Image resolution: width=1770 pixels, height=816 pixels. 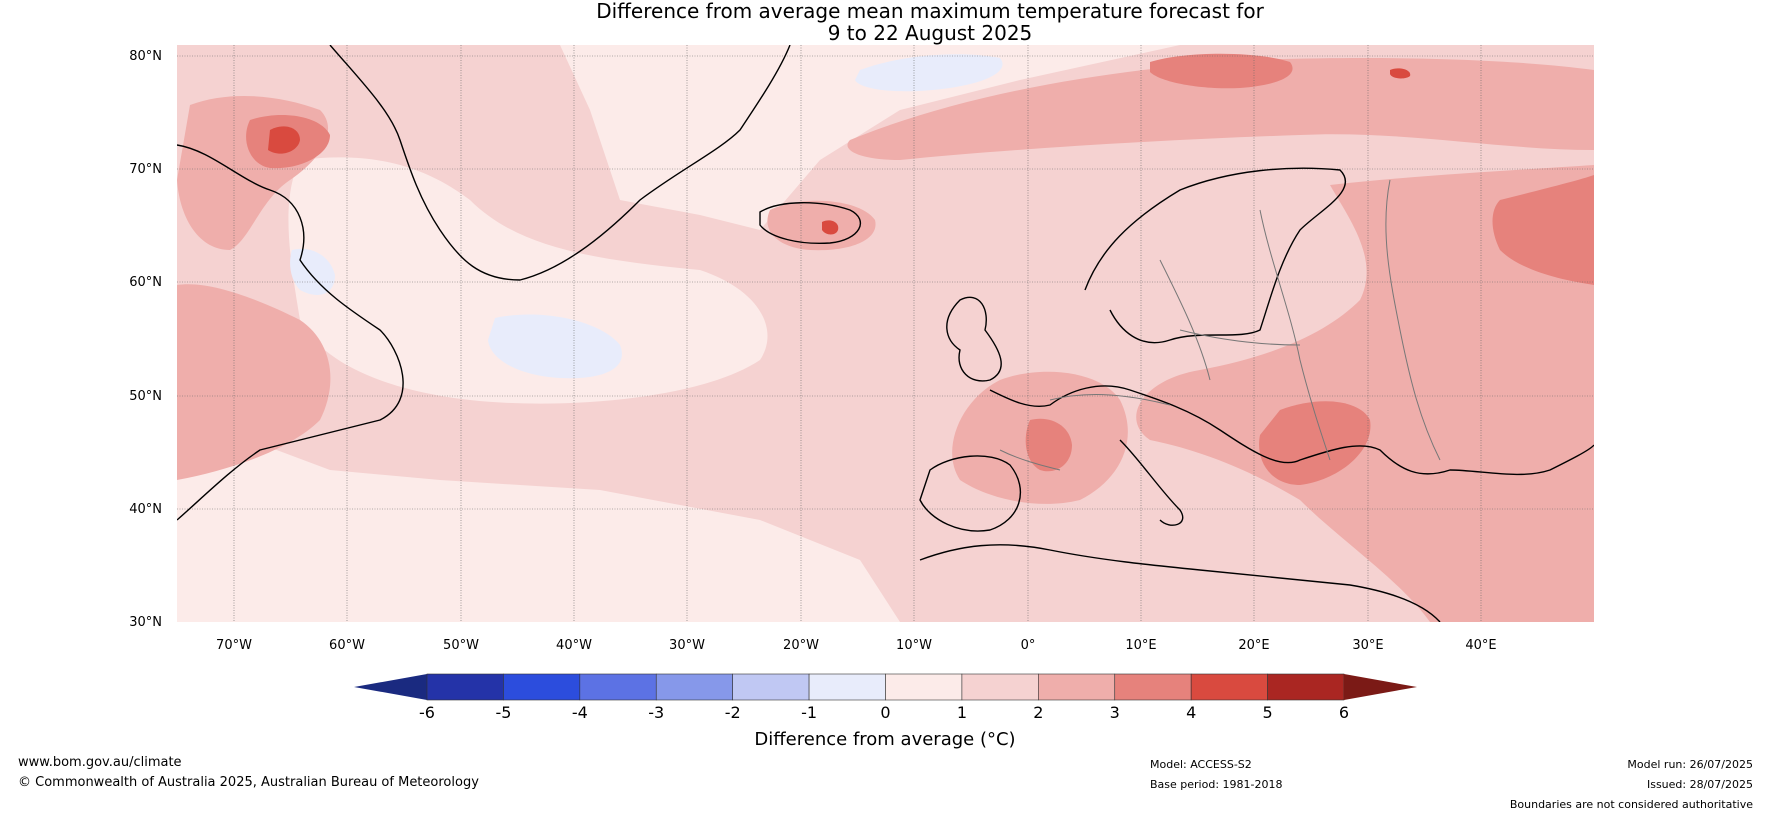 I want to click on anomaly-region-4-to-5-svalbard, so click(x=1400, y=73).